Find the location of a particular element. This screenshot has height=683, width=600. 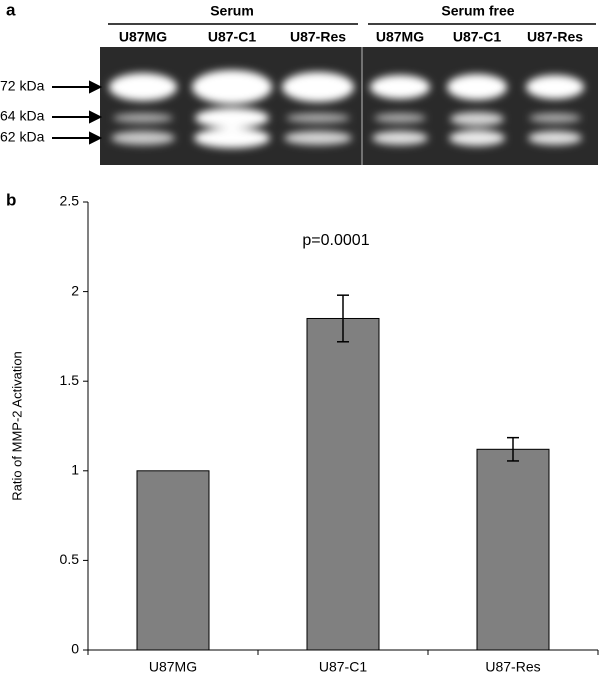

marker-label: 62 kDa is located at coordinates (22, 137).